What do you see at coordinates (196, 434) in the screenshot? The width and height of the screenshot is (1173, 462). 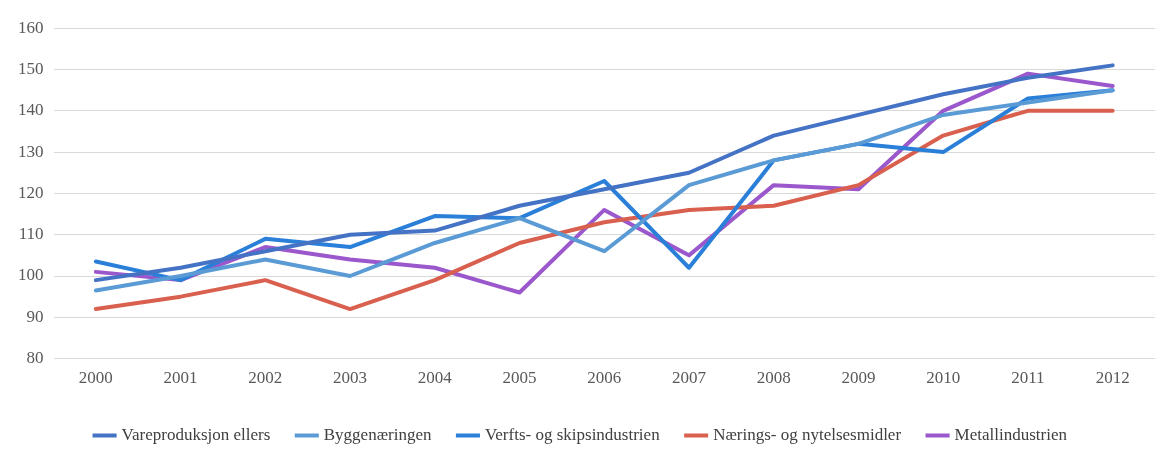 I see `legend-label: Vareproduksjon ellers` at bounding box center [196, 434].